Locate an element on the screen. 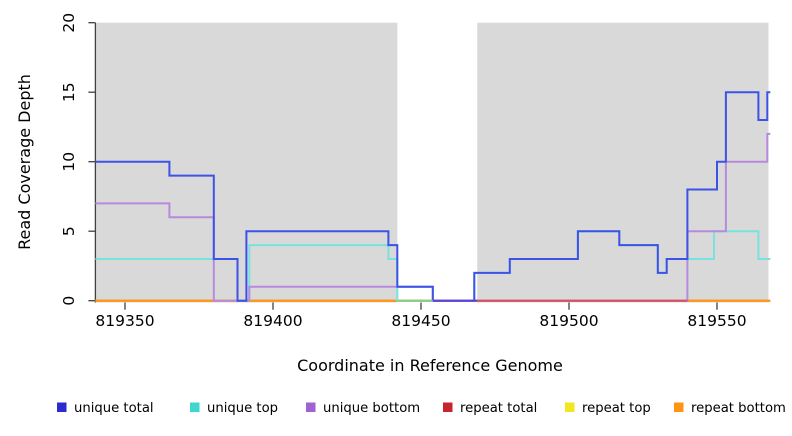  legend-swatch-repeat-top is located at coordinates (570, 407).